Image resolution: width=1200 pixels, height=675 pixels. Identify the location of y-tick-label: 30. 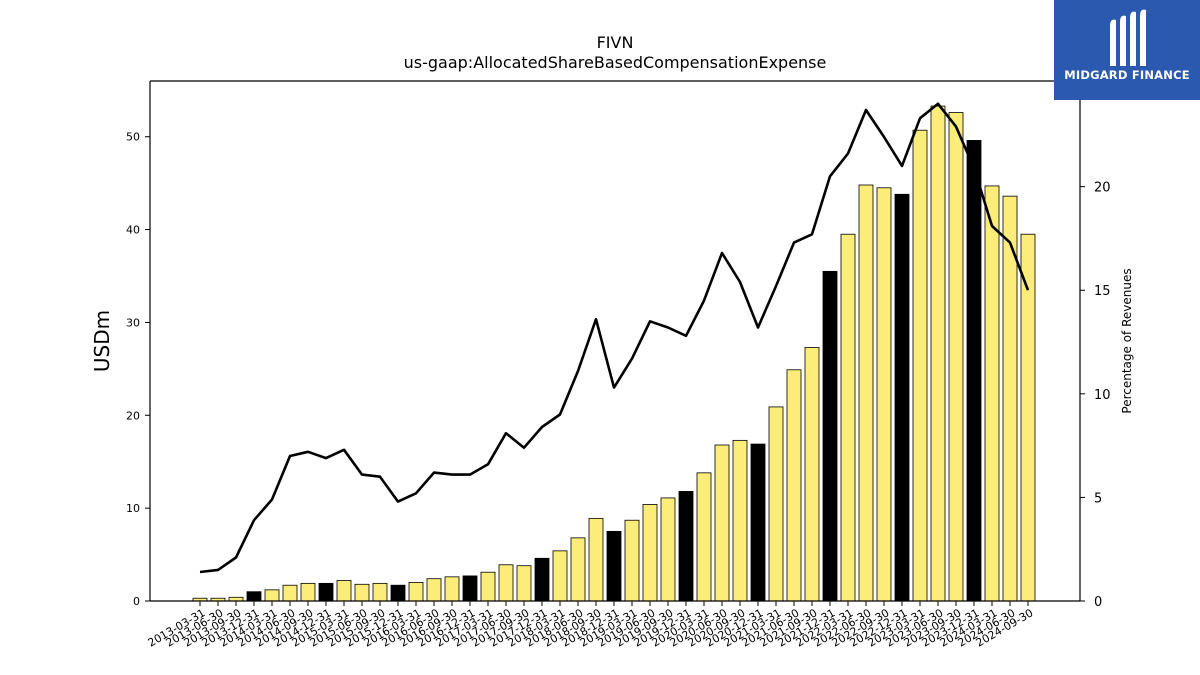
(133, 322).